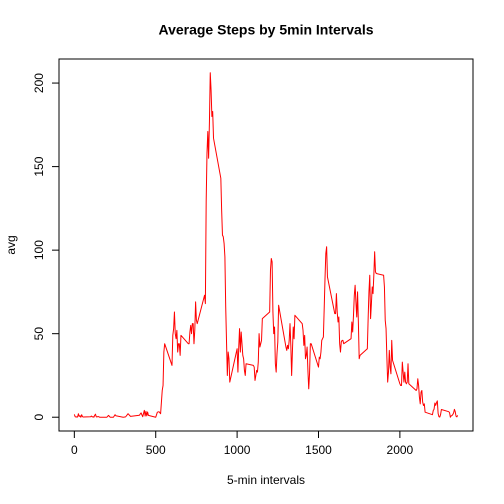 This screenshot has height=504, width=504. I want to click on x-tick-label: 1500, so click(318, 450).